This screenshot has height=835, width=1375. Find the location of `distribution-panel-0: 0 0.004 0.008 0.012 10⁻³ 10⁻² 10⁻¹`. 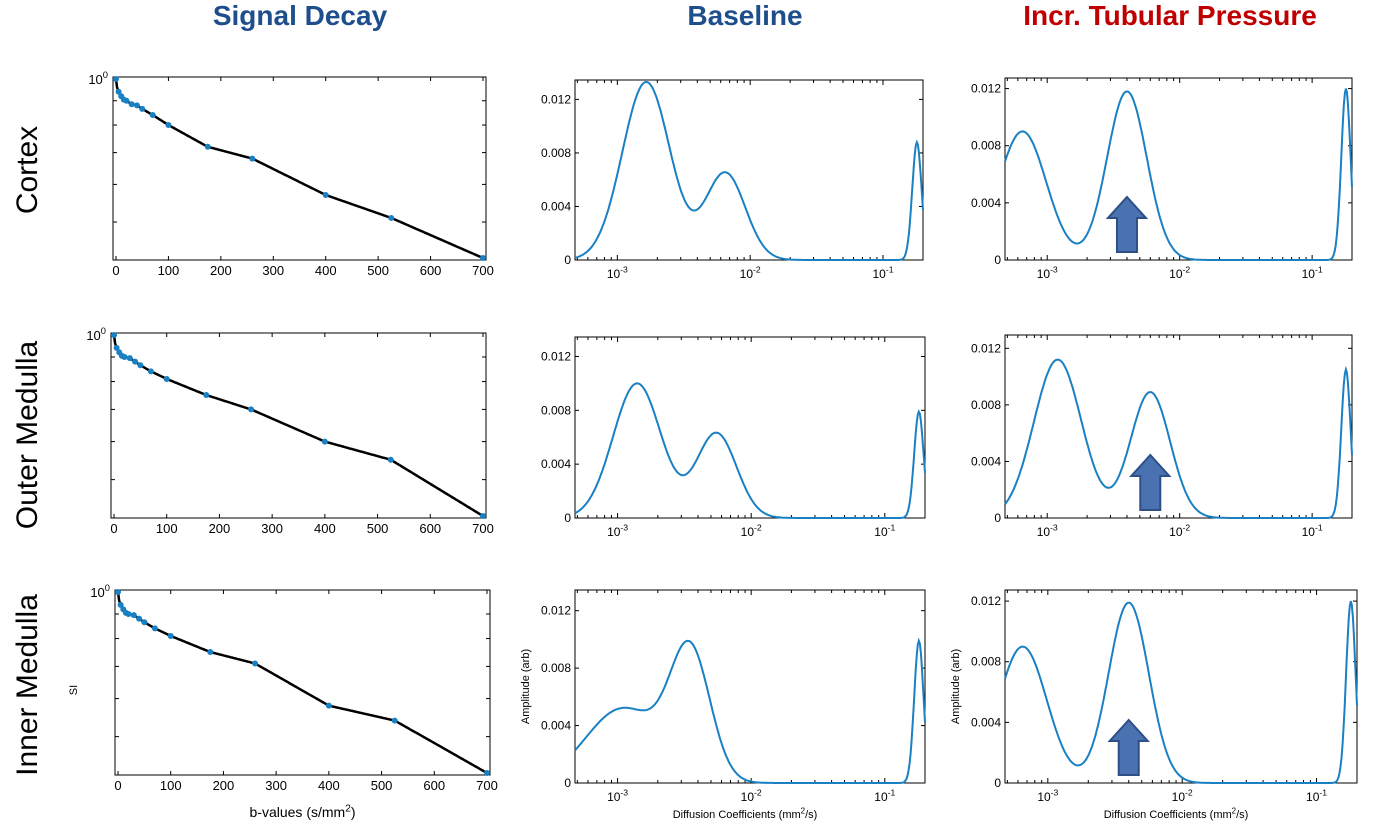

distribution-panel-0: 0 0.004 0.008 0.012 10⁻³ 10⁻² 10⁻¹ is located at coordinates (732, 180).